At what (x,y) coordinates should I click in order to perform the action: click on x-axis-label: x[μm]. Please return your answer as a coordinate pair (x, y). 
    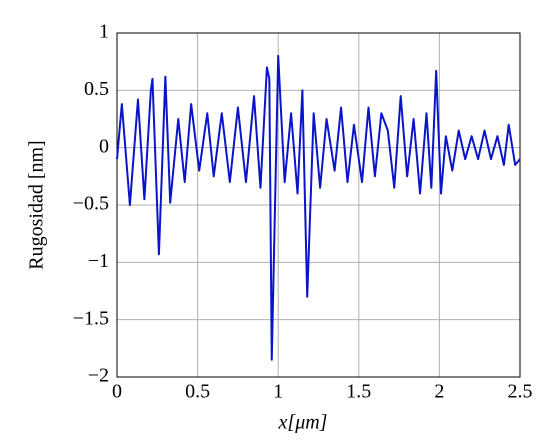
    Looking at the image, I should click on (303, 423).